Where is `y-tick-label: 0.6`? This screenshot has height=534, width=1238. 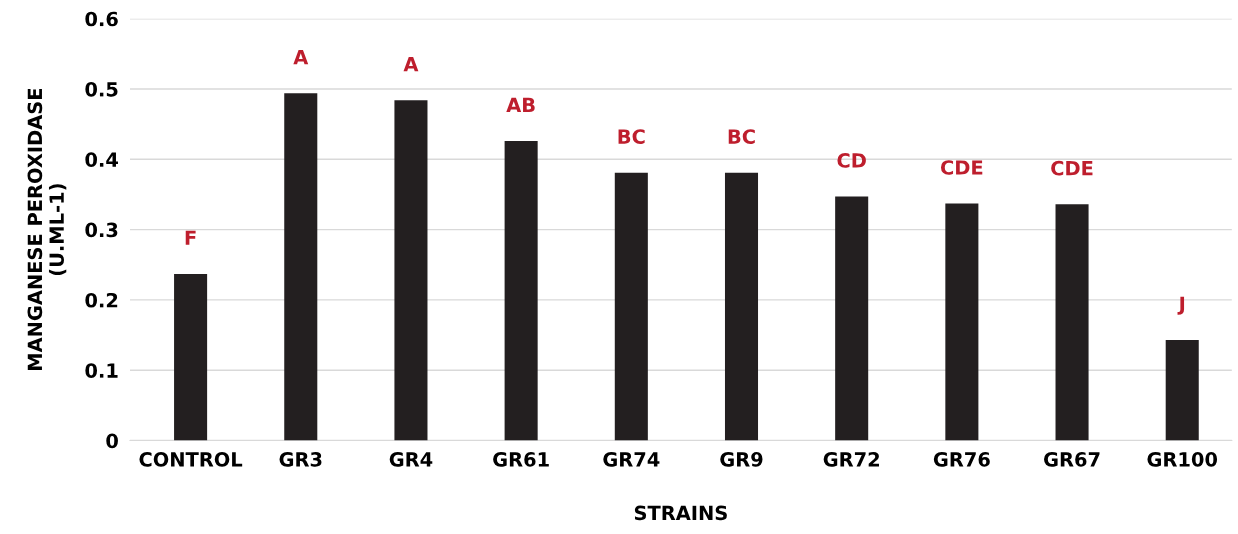 y-tick-label: 0.6 is located at coordinates (101, 19).